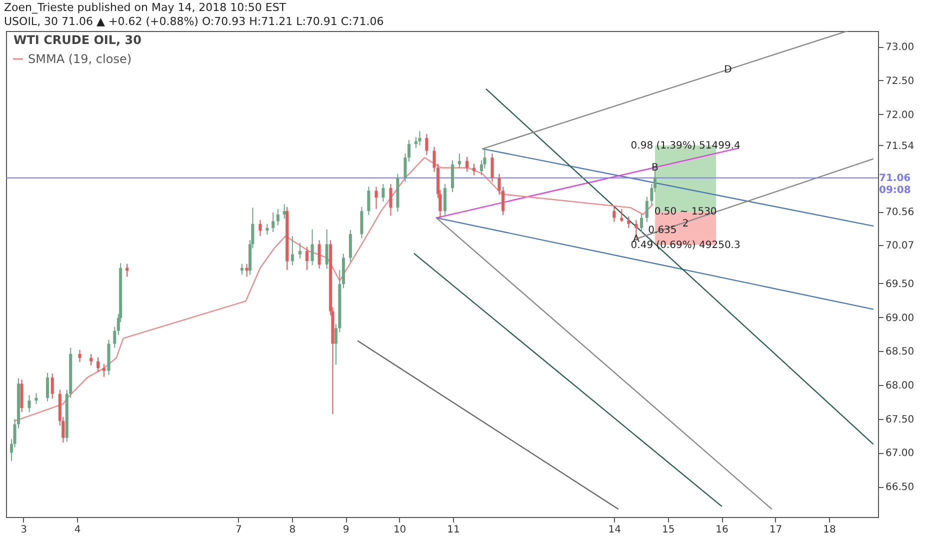  I want to click on annotation: D, so click(728, 70).